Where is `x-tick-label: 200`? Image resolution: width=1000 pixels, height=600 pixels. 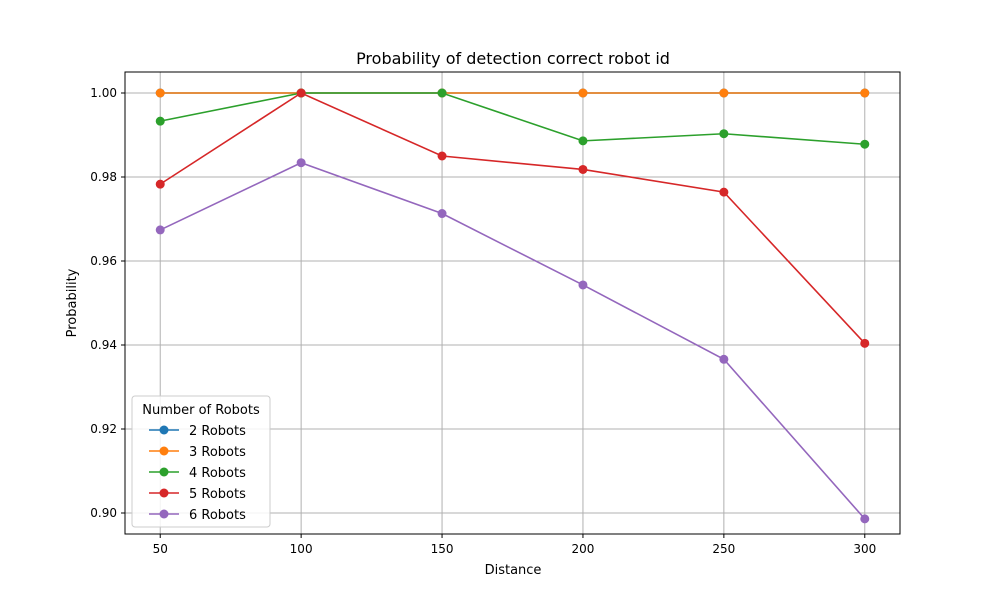 x-tick-label: 200 is located at coordinates (583, 549).